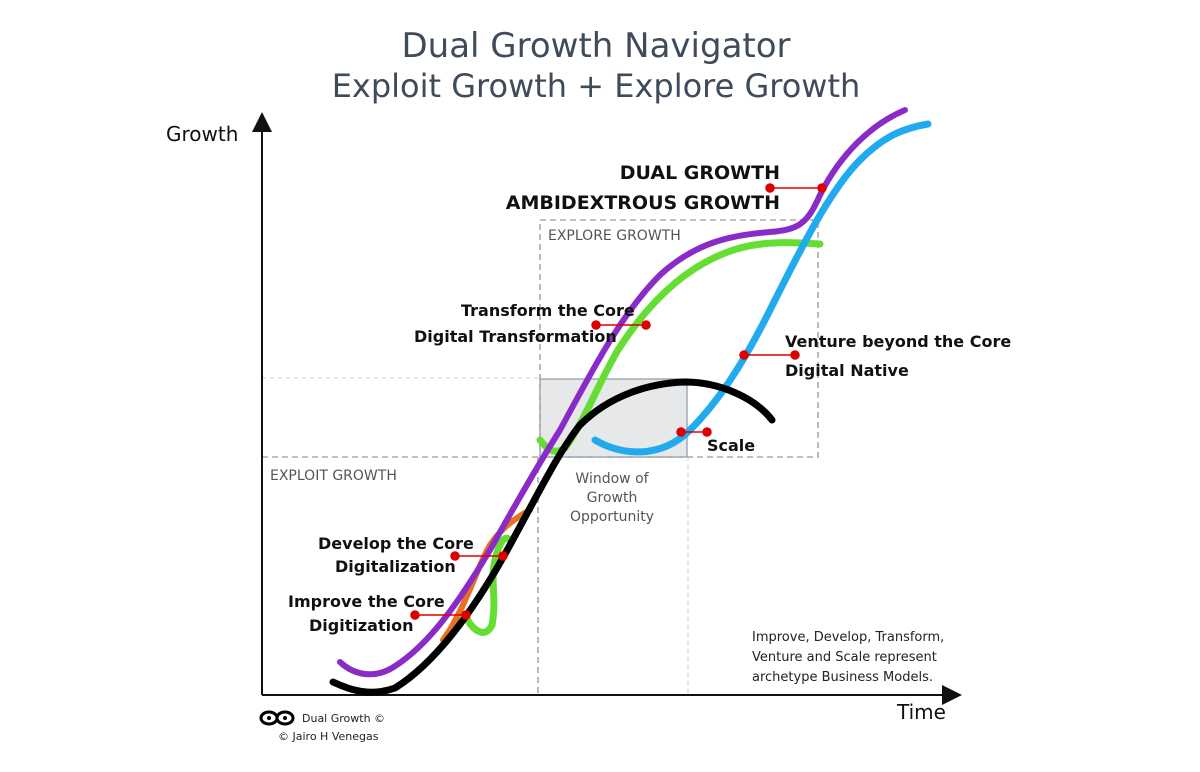 The image size is (1200, 772). I want to click on improve-label-line-2: Digitization, so click(361, 625).